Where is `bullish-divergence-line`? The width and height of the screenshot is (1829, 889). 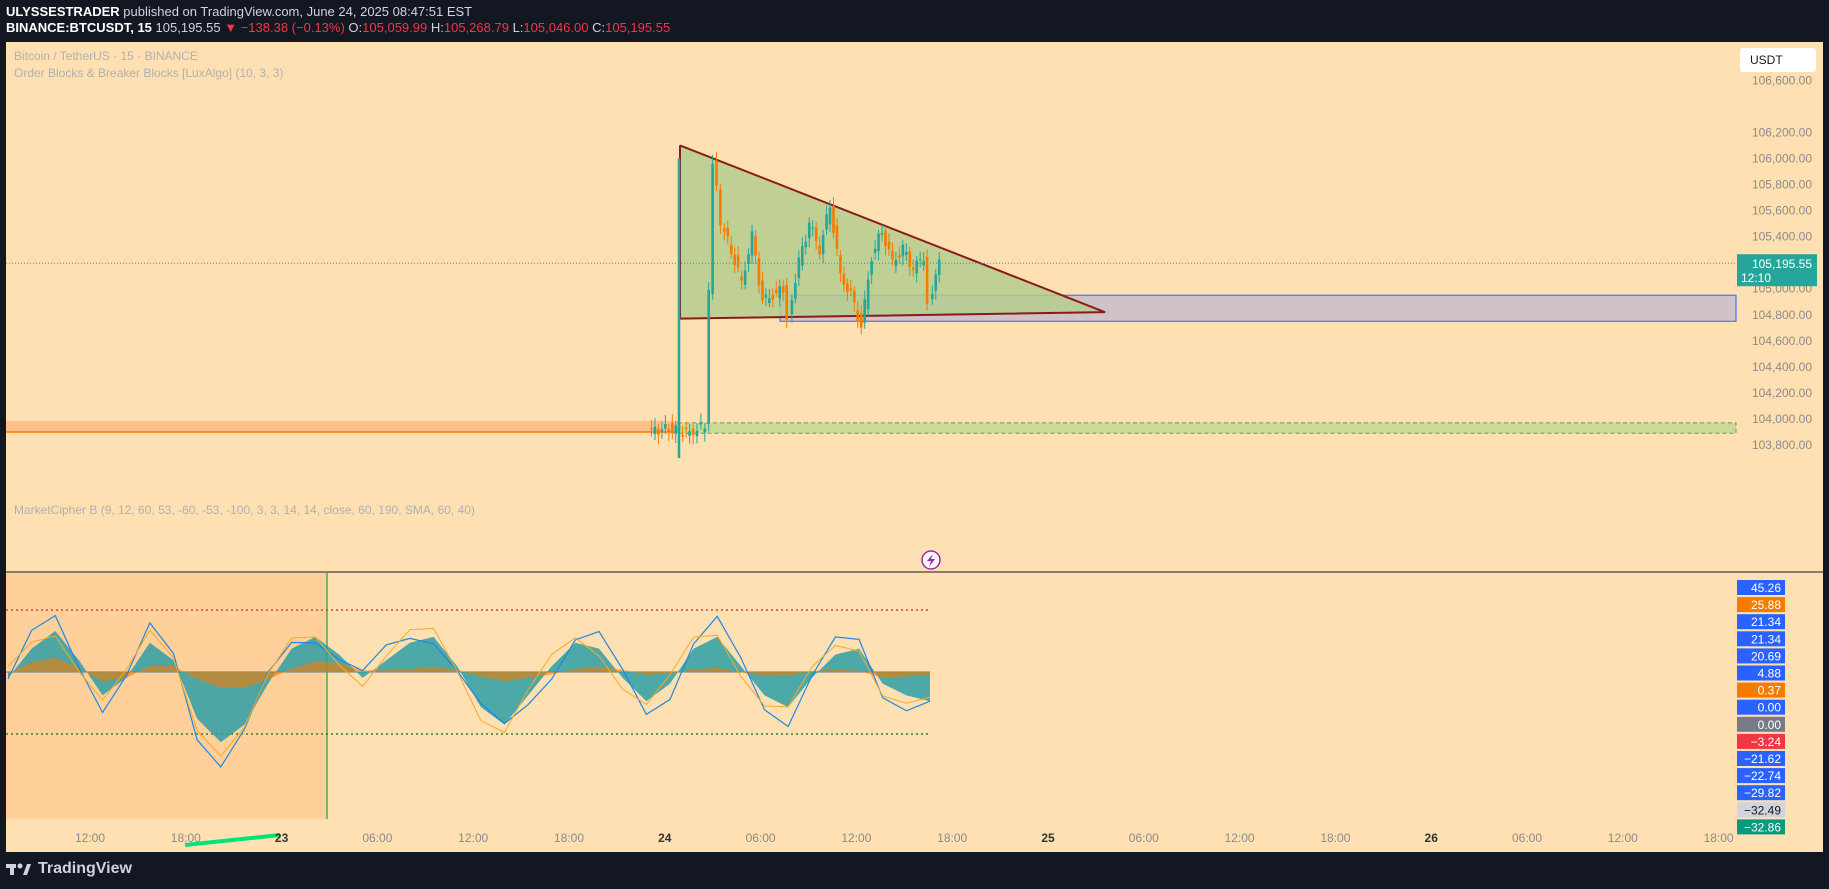 bullish-divergence-line is located at coordinates (232, 840).